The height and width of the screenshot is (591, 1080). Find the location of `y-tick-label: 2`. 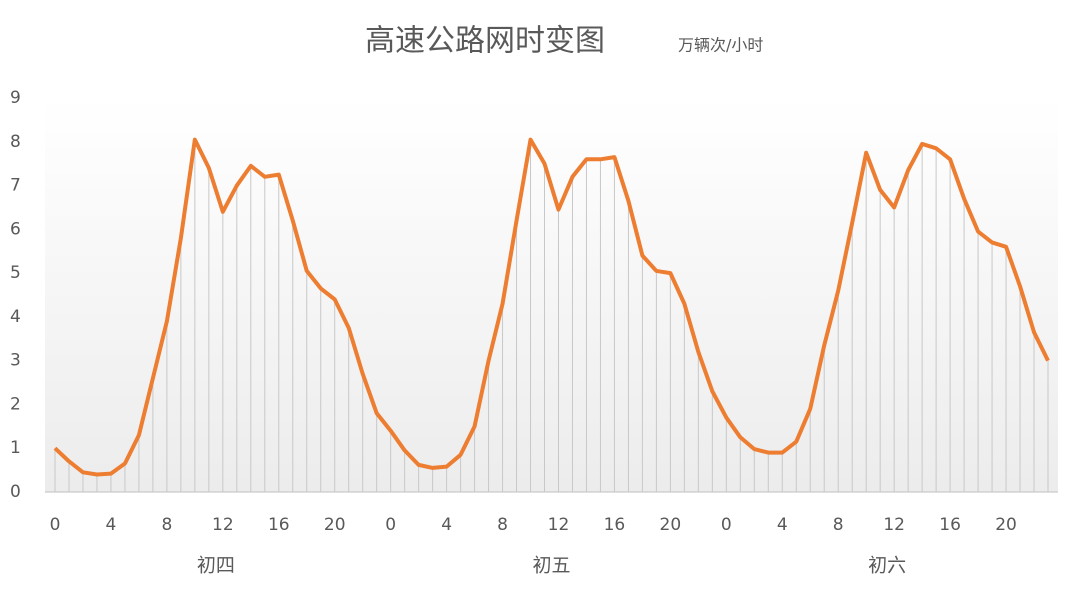

y-tick-label: 2 is located at coordinates (15, 404).